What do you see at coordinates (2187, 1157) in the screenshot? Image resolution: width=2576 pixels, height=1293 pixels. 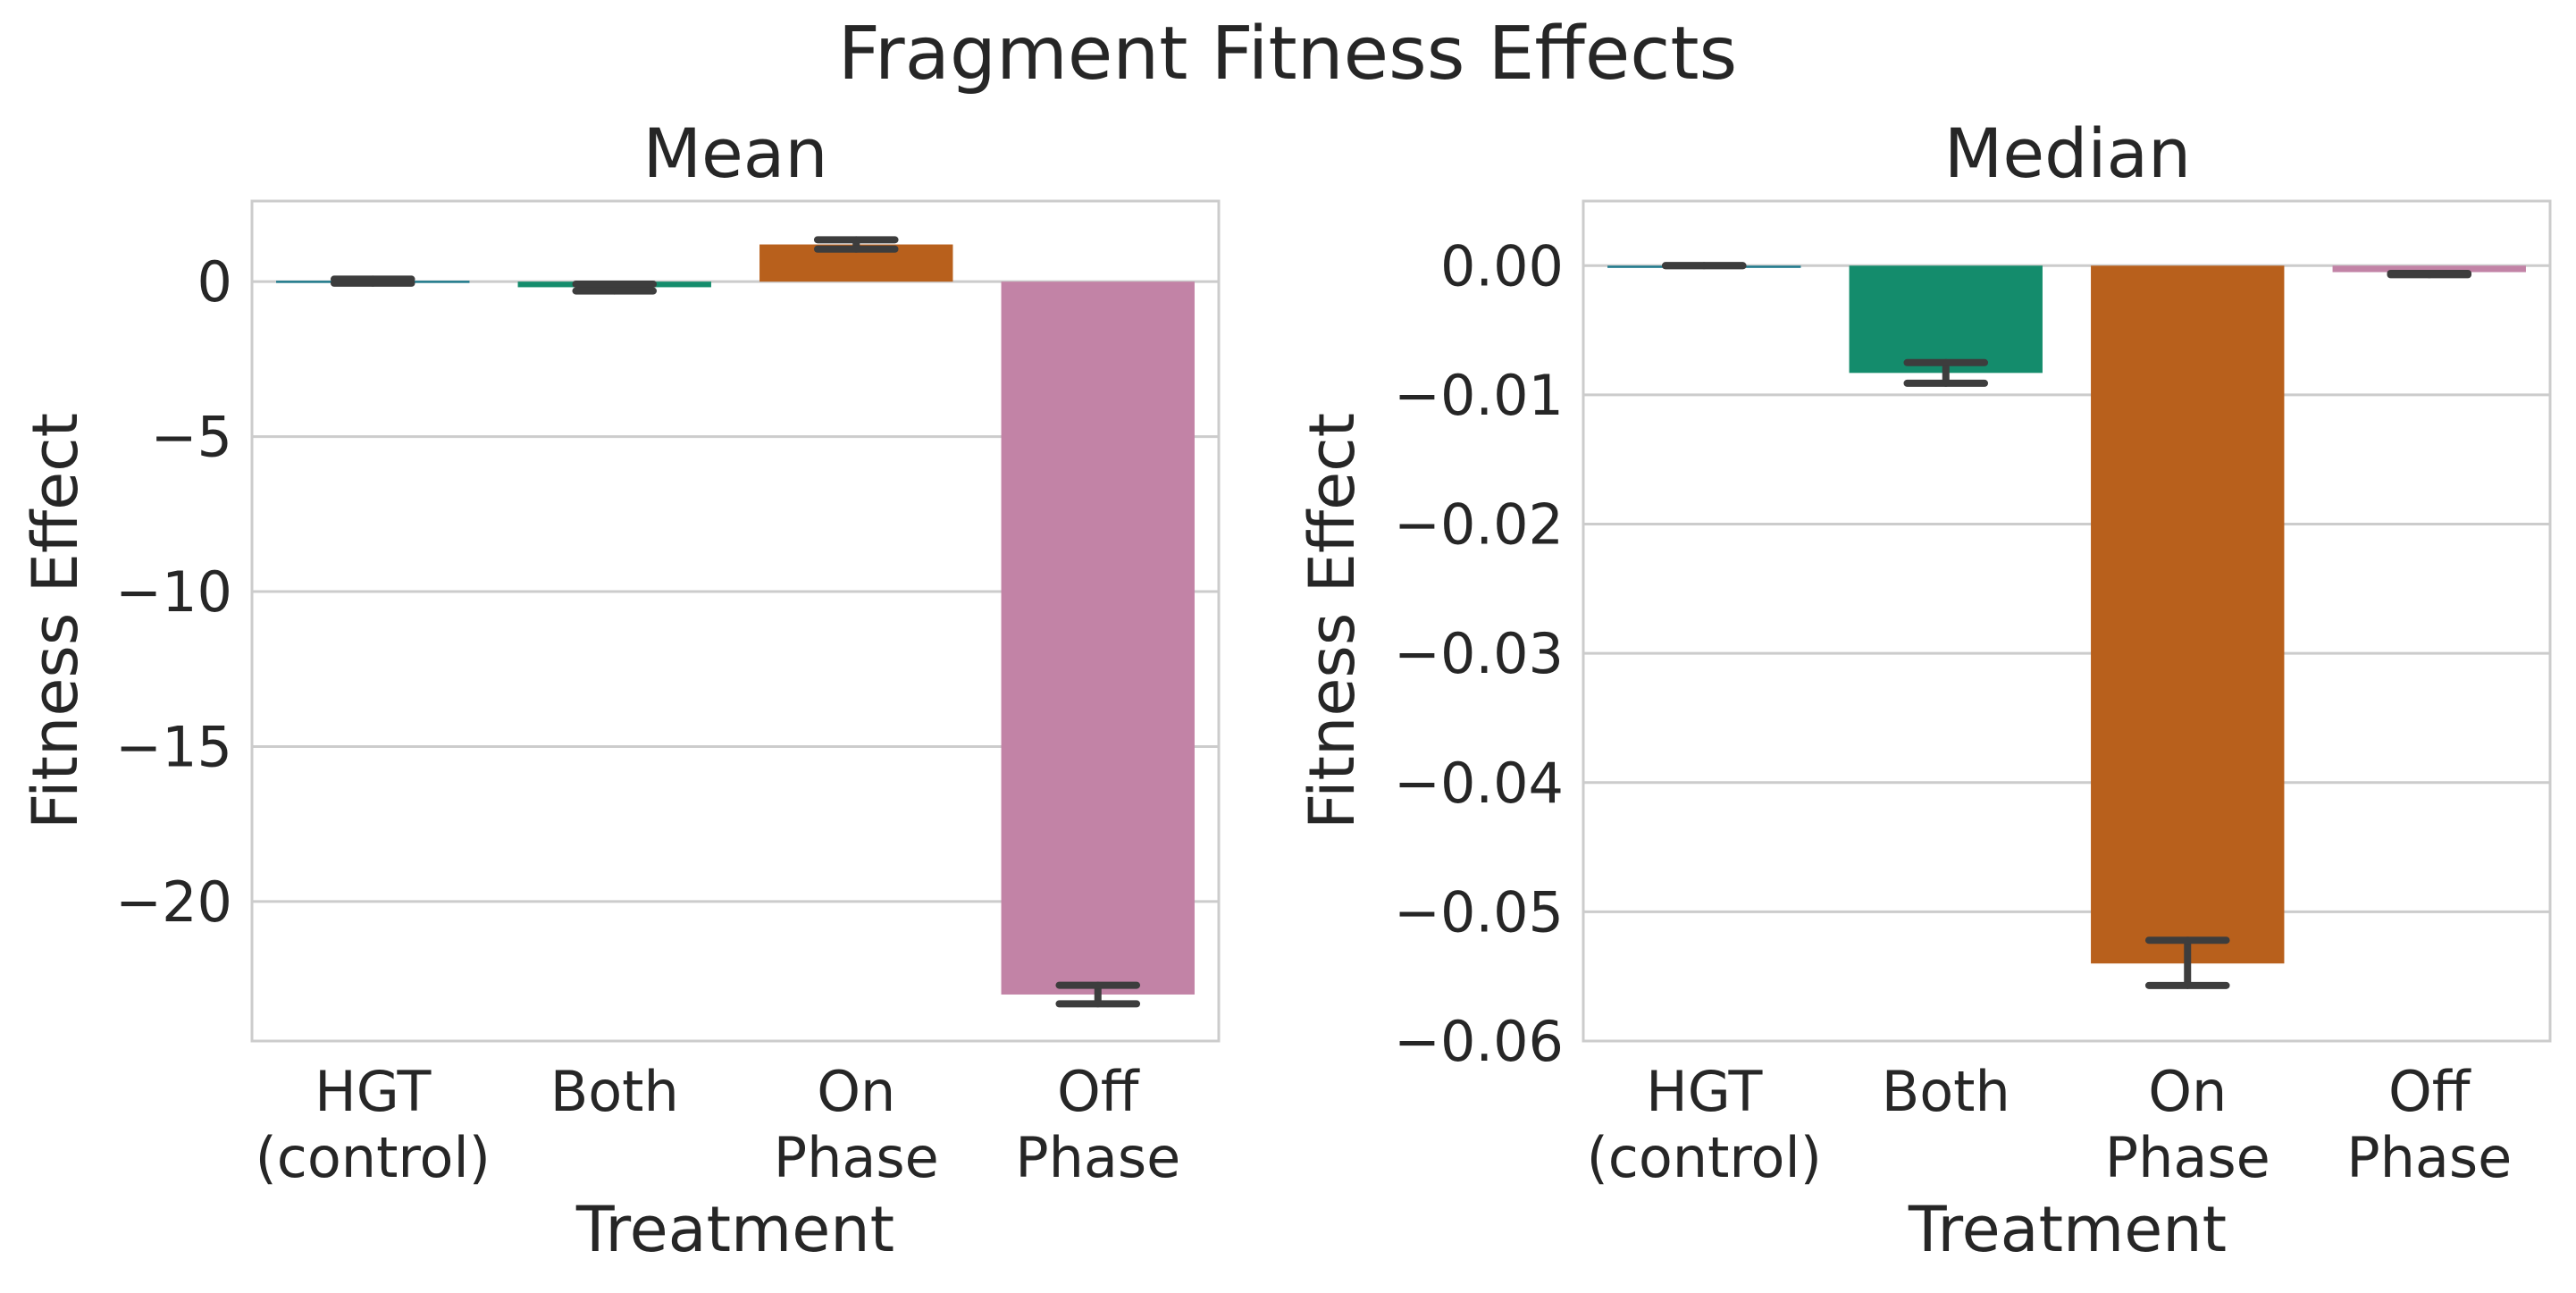 I see `x-tick-label-median-2-1: Phase` at bounding box center [2187, 1157].